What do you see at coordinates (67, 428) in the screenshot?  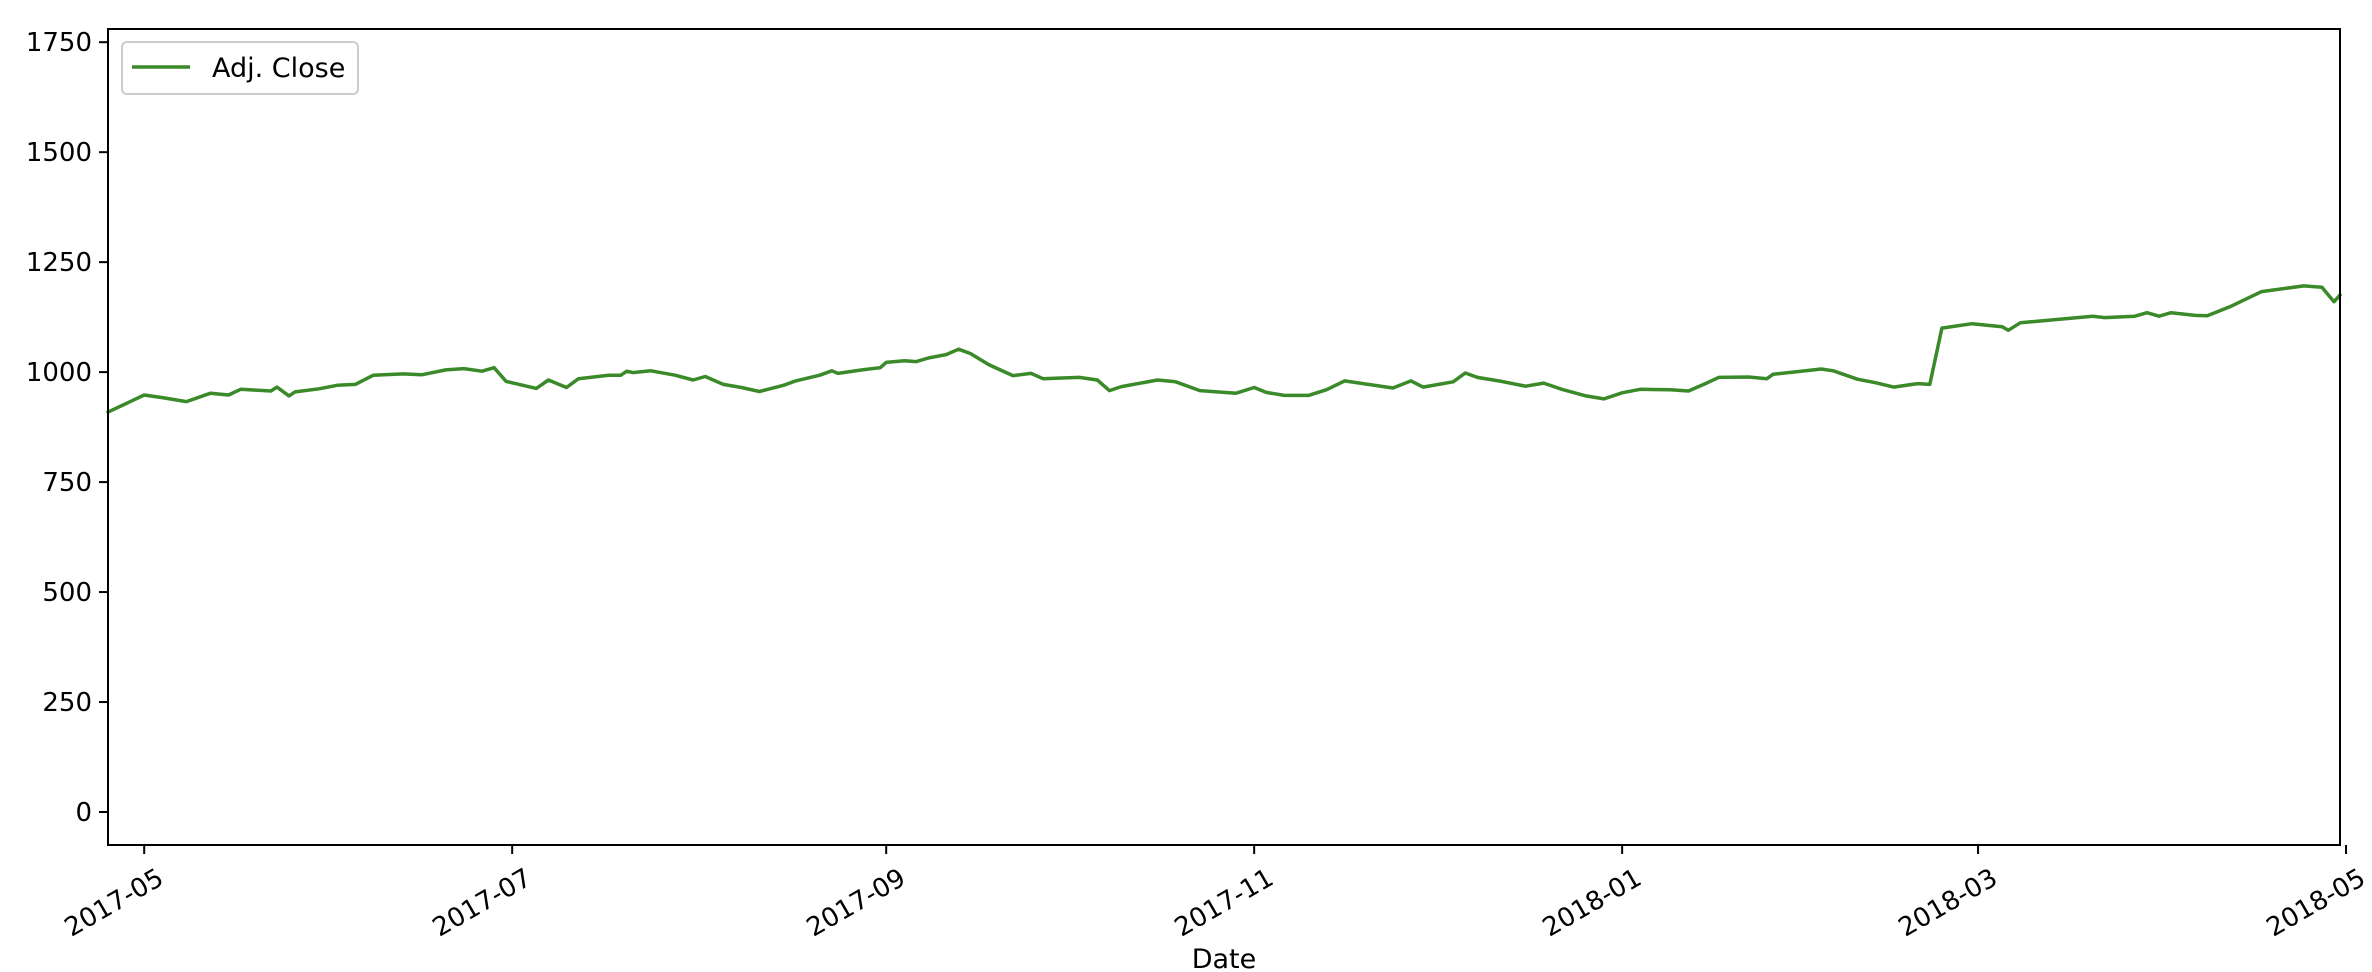 I see `y-axis: 0 250 500 750 1000 1250 1500 1750` at bounding box center [67, 428].